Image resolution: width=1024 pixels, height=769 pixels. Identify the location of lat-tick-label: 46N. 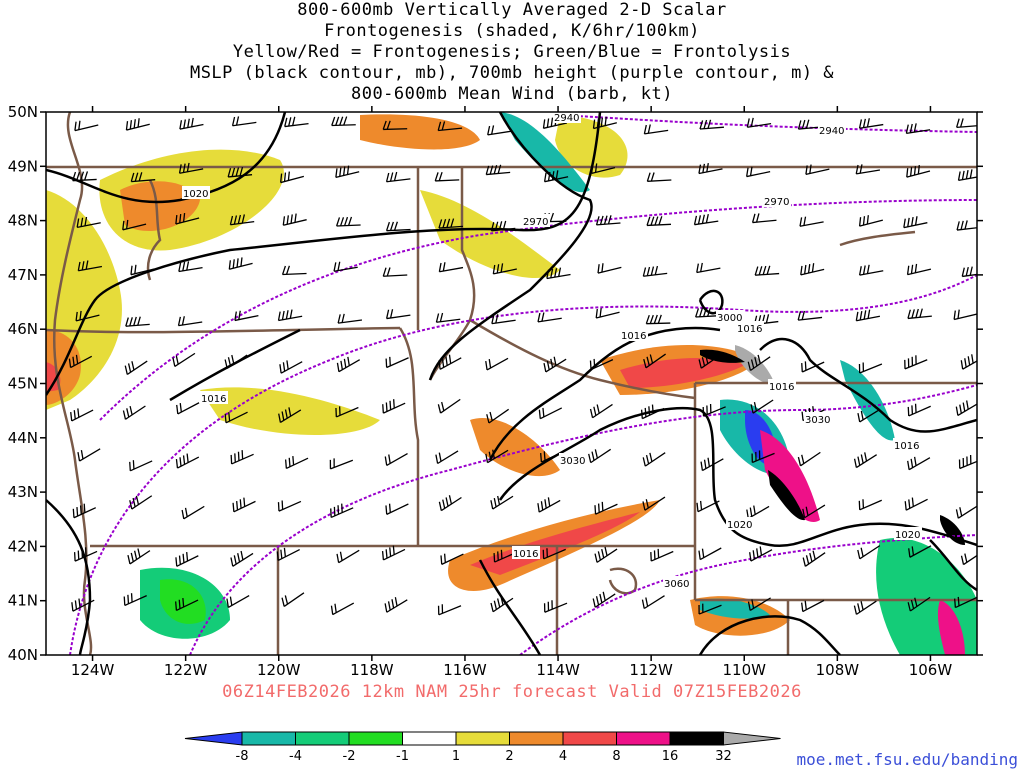
(23, 329).